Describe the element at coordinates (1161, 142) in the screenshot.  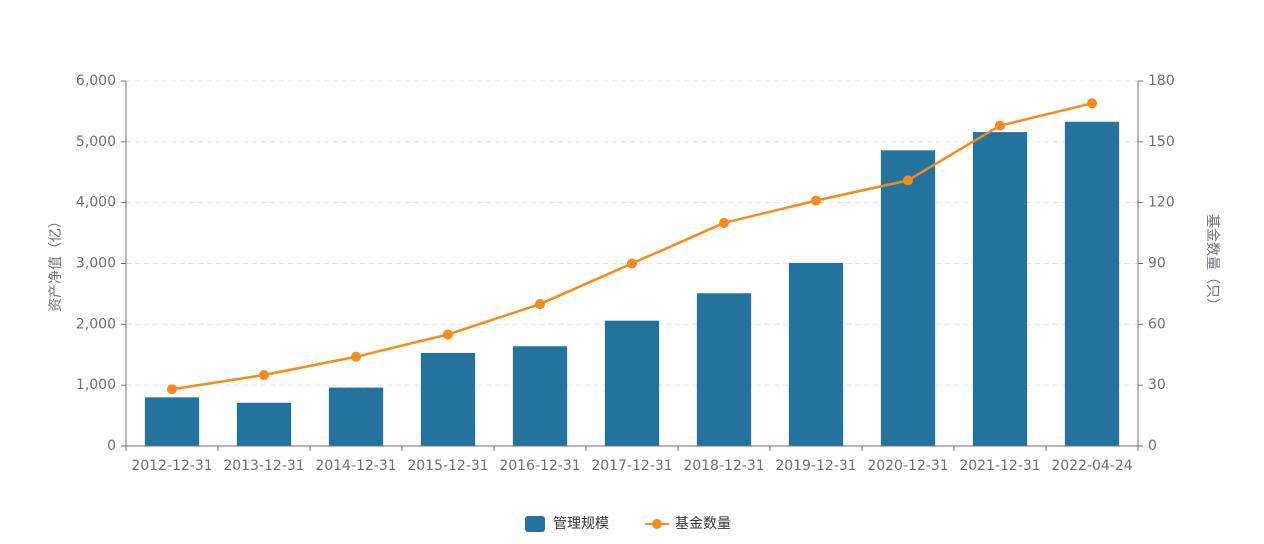
I see `y-right-tick-label: 150` at that location.